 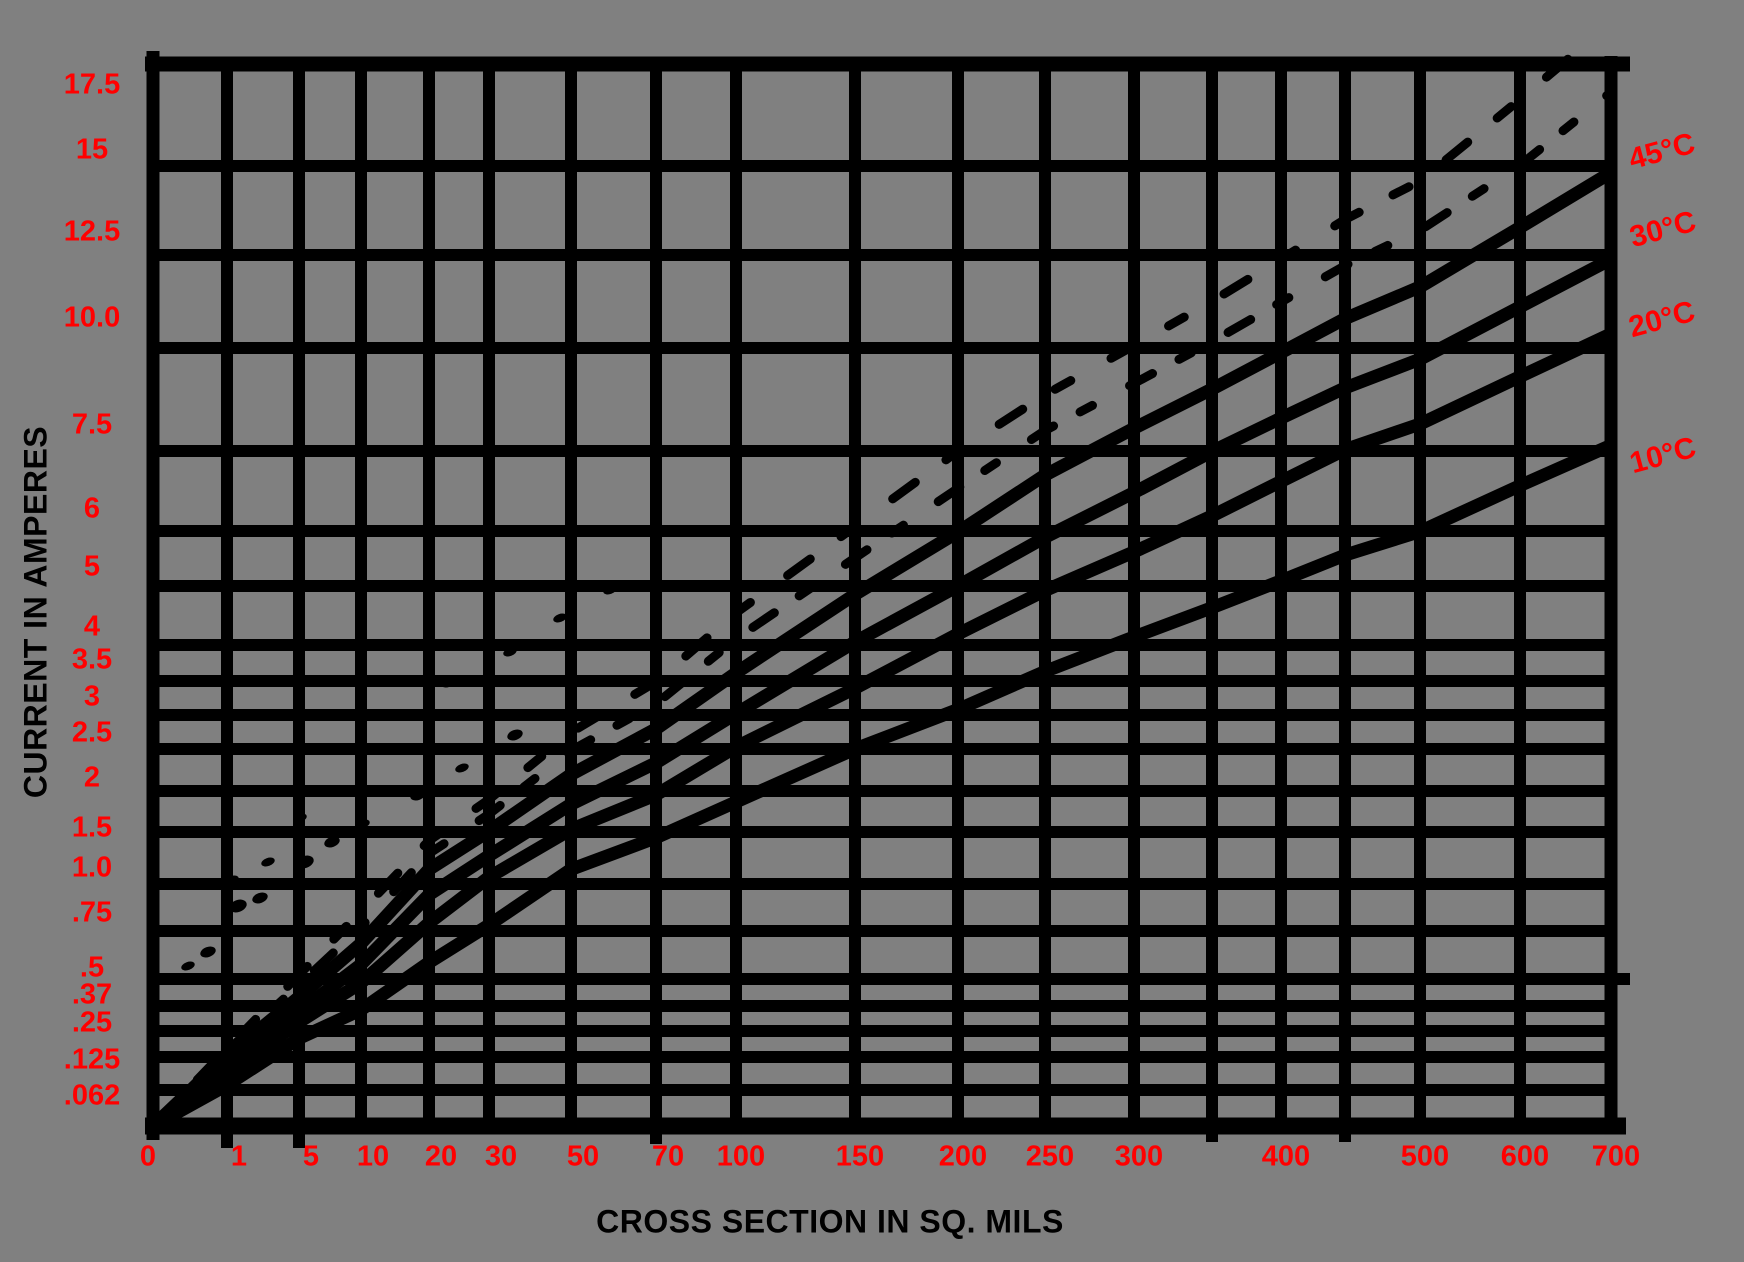 What do you see at coordinates (441, 1156) in the screenshot?
I see `x-tick-label-20: 20` at bounding box center [441, 1156].